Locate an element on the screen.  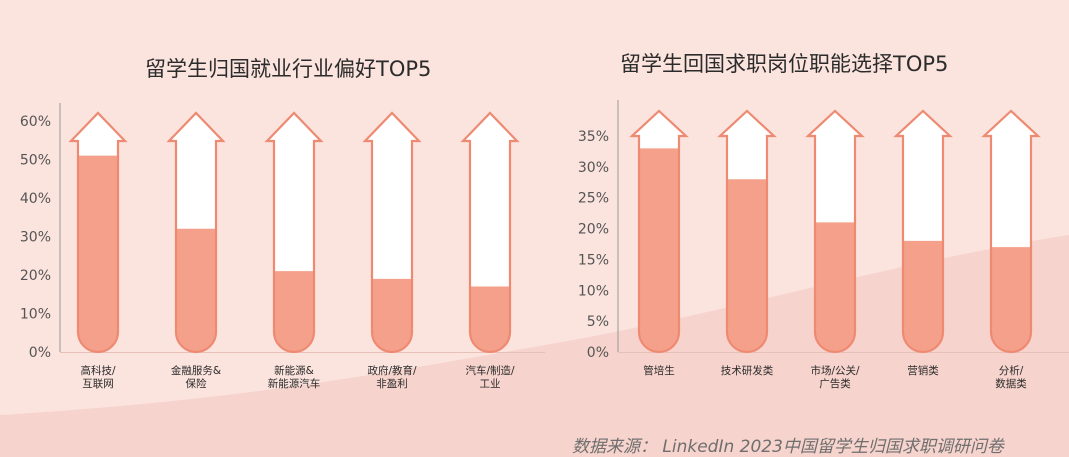
x-category-label: 非盈利 is located at coordinates (392, 384).